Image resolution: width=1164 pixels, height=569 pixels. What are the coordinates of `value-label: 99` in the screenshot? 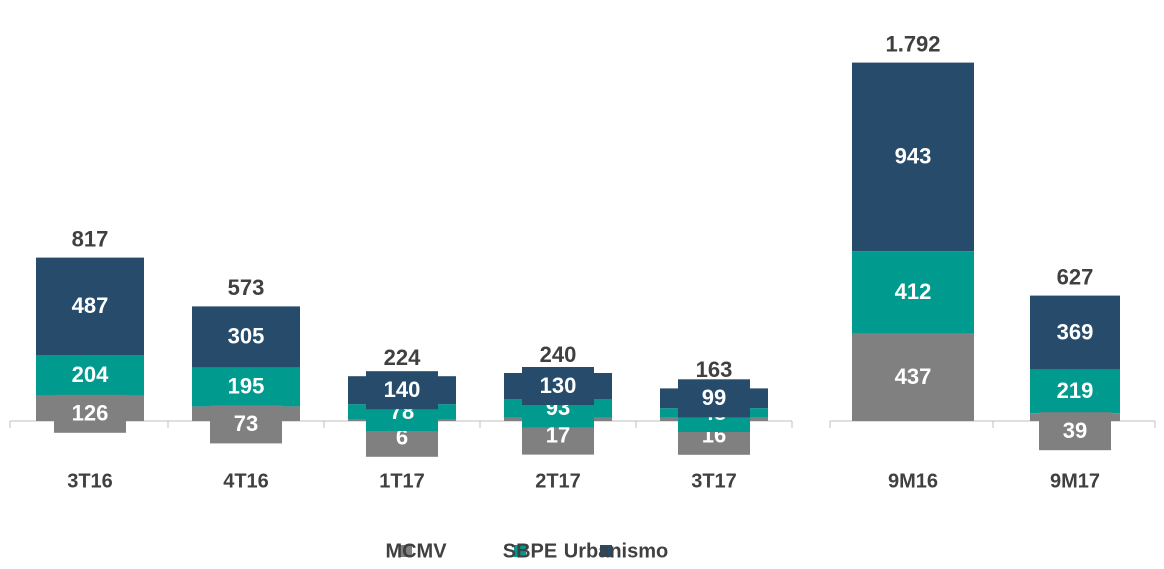 It's located at (714, 397).